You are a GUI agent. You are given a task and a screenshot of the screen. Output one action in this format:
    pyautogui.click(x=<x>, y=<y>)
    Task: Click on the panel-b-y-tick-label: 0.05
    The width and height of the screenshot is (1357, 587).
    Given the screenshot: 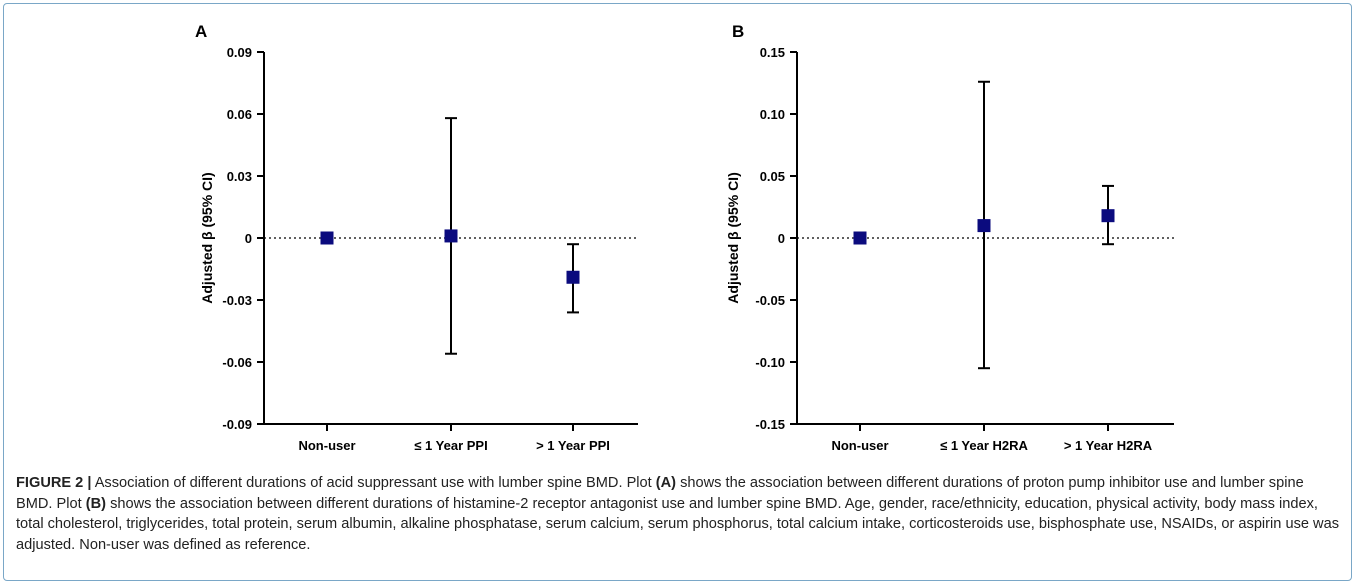 What is the action you would take?
    pyautogui.click(x=772, y=176)
    